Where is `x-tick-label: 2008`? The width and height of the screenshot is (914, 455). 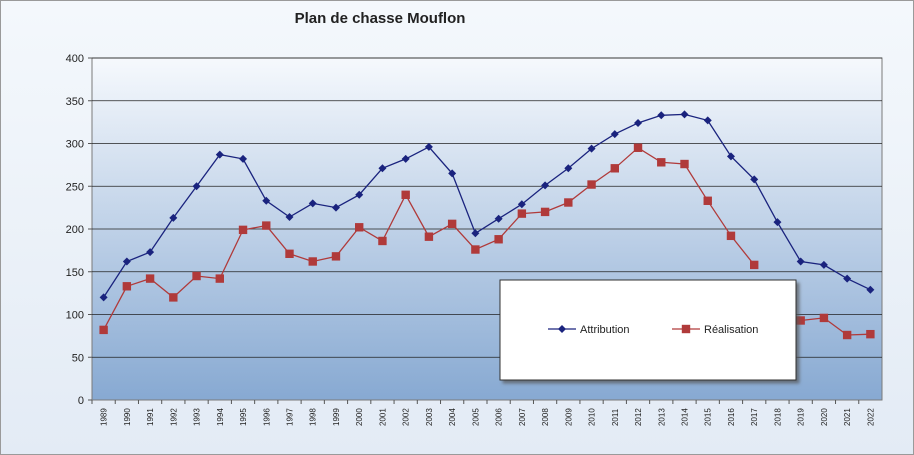 x-tick-label: 2008 is located at coordinates (545, 417).